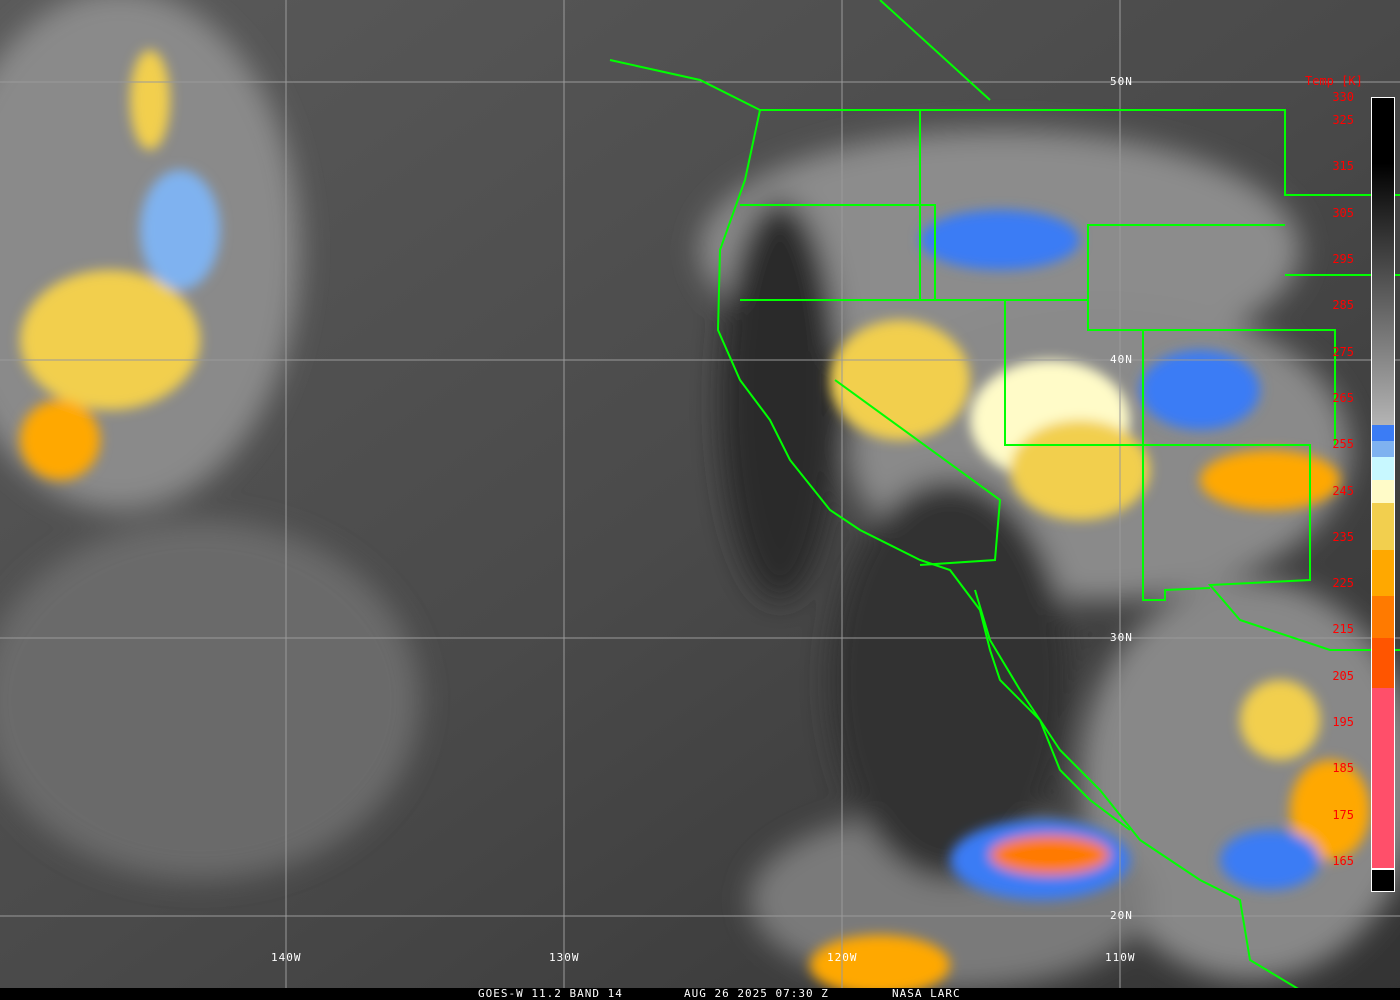 The height and width of the screenshot is (1000, 1400). I want to click on colorbar-tick-label: 205, so click(1343, 675).